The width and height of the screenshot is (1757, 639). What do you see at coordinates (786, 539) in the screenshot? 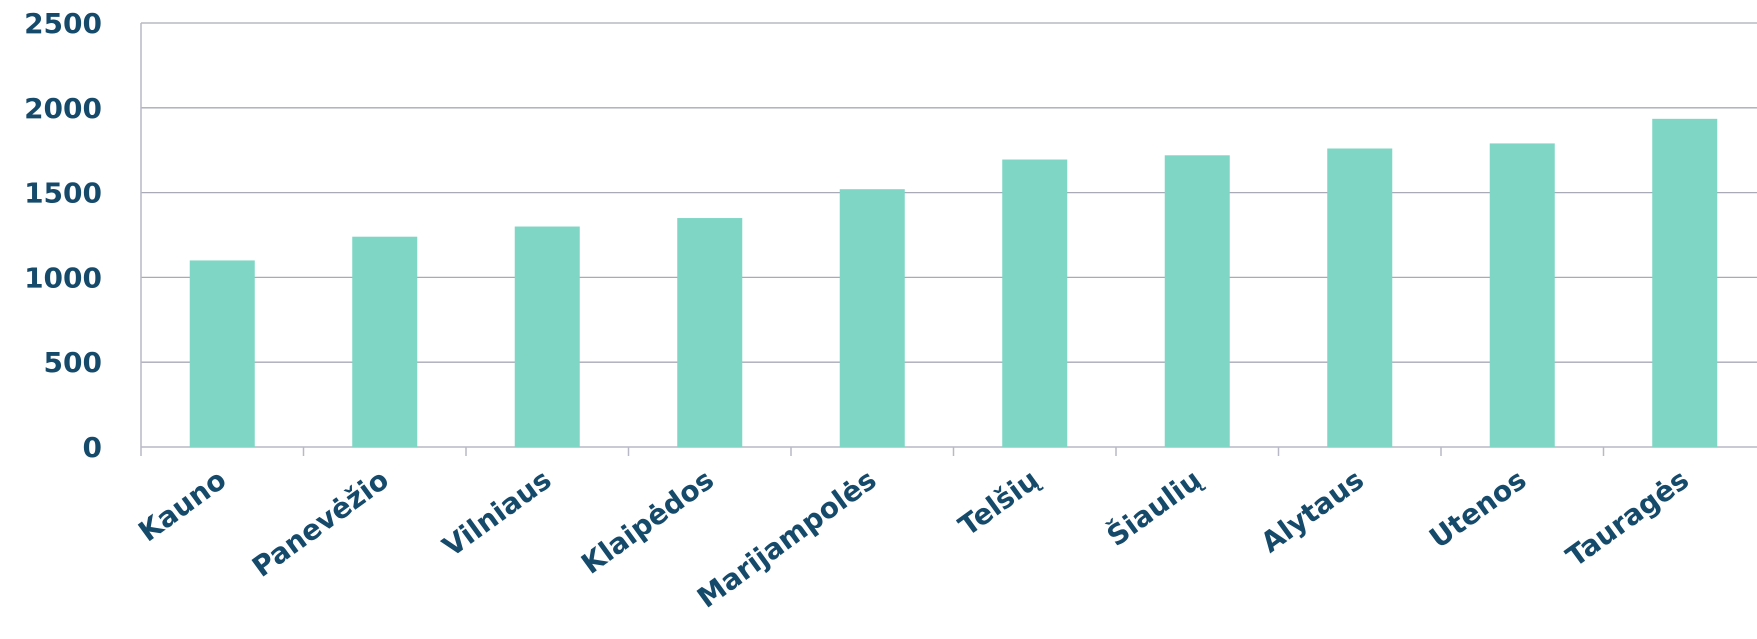
I see `x-tick-label: Marijampolės` at bounding box center [786, 539].